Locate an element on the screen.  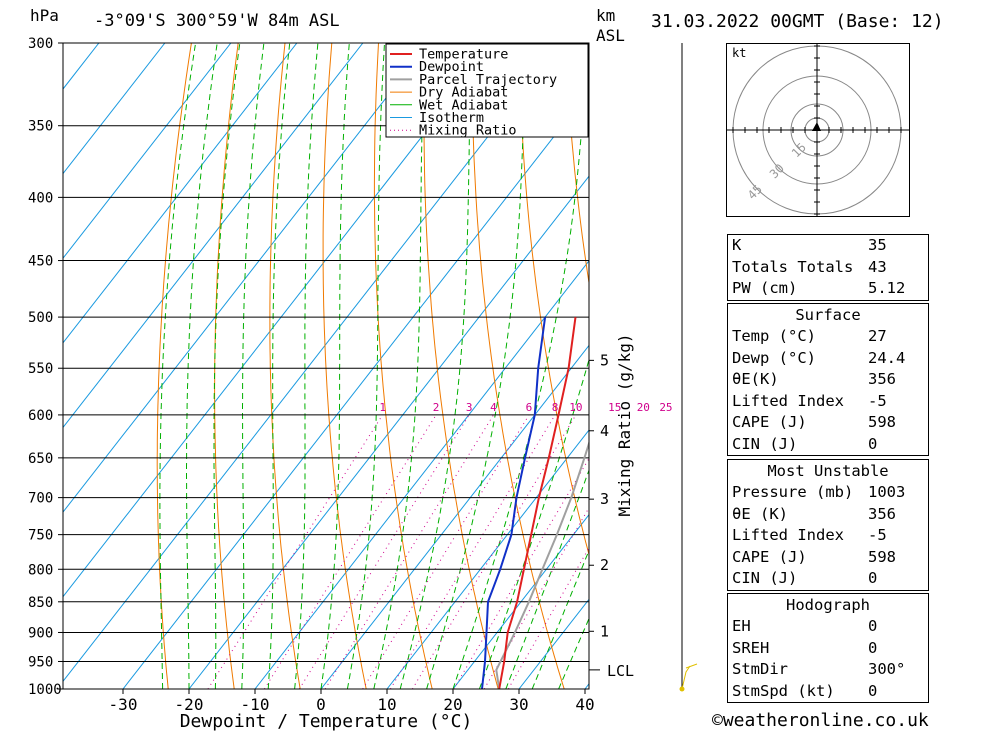
legend-entry: Mixing Ratio is located at coordinates (468, 131).